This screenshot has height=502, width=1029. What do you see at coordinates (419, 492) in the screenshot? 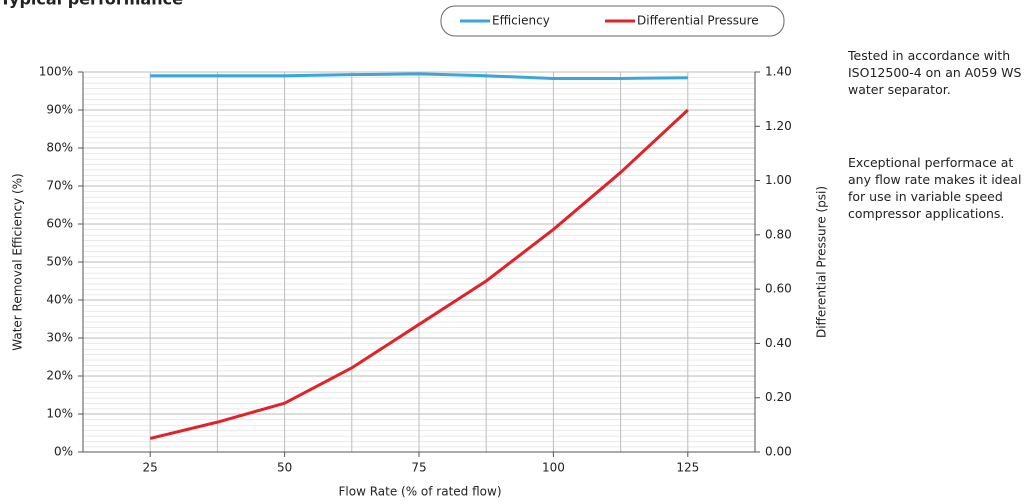
I see `x-axis-label: Flow Rate (% of rated flow)` at bounding box center [419, 492].